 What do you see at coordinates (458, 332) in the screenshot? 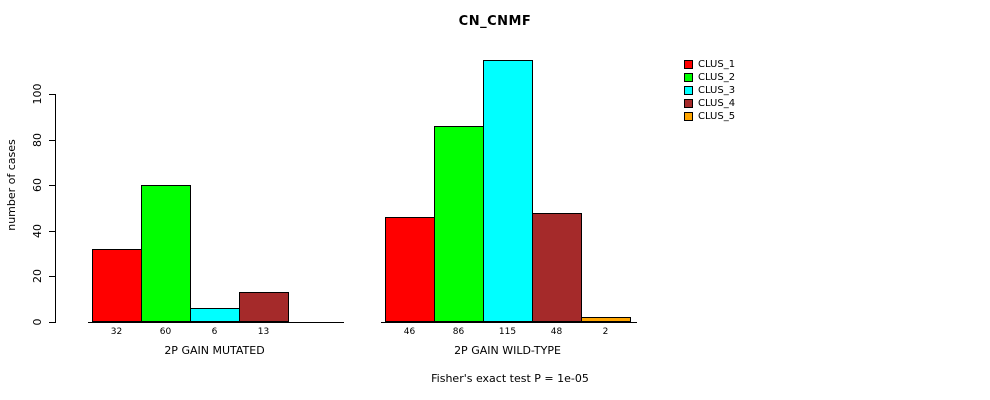
I see `bar-value-label: 86` at bounding box center [458, 332].